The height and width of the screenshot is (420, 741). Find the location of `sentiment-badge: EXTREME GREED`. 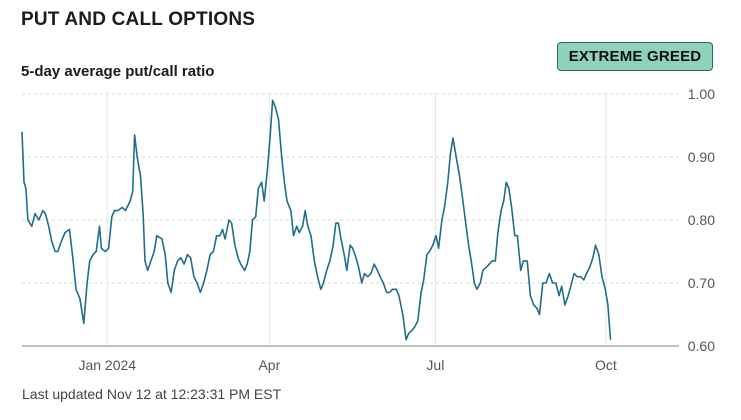

sentiment-badge: EXTREME GREED is located at coordinates (635, 56).